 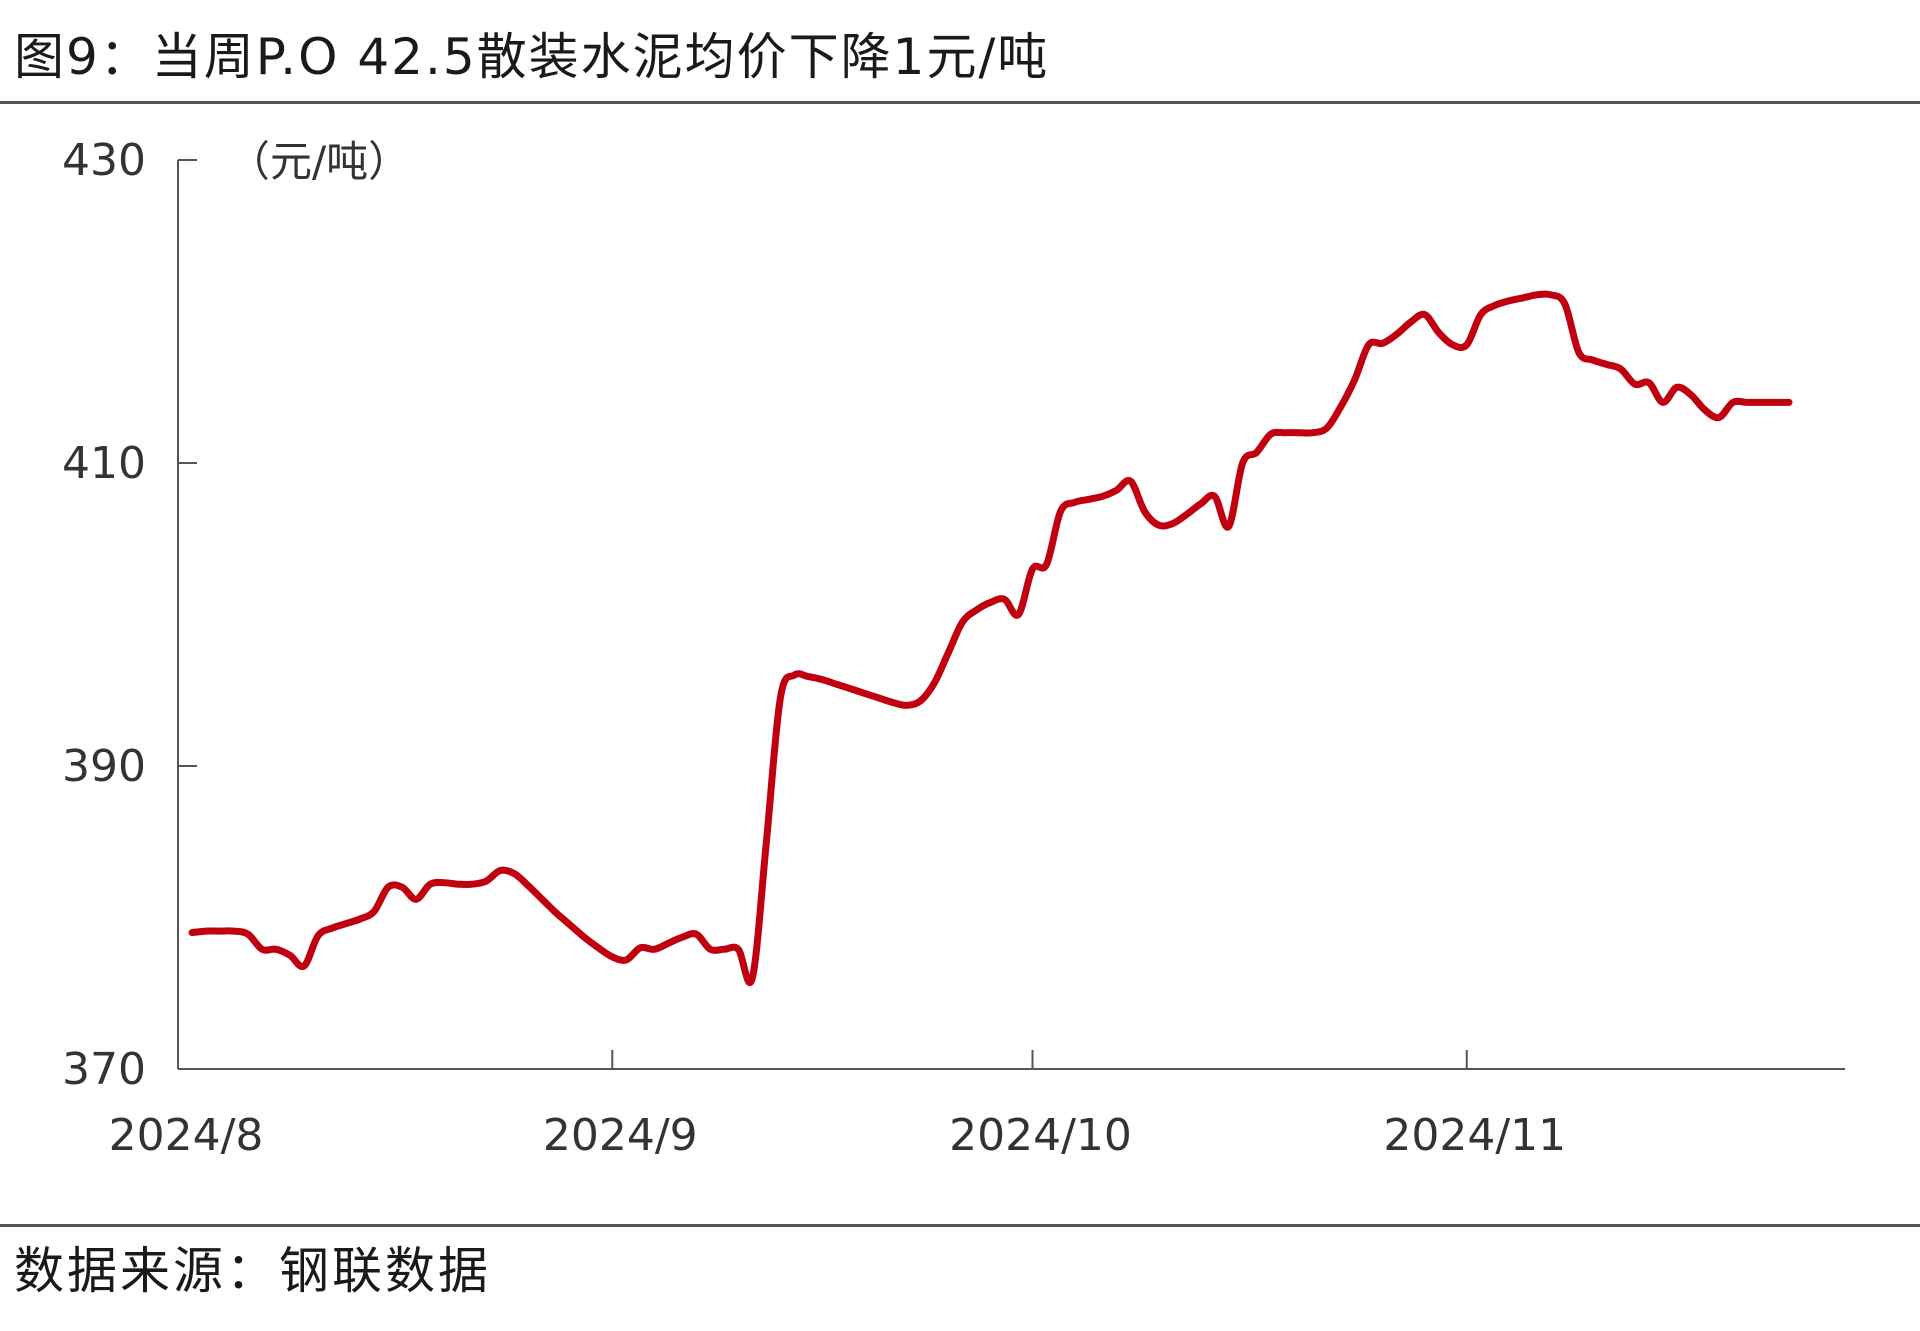 I want to click on y-tick-label: 370, so click(x=104, y=1069).